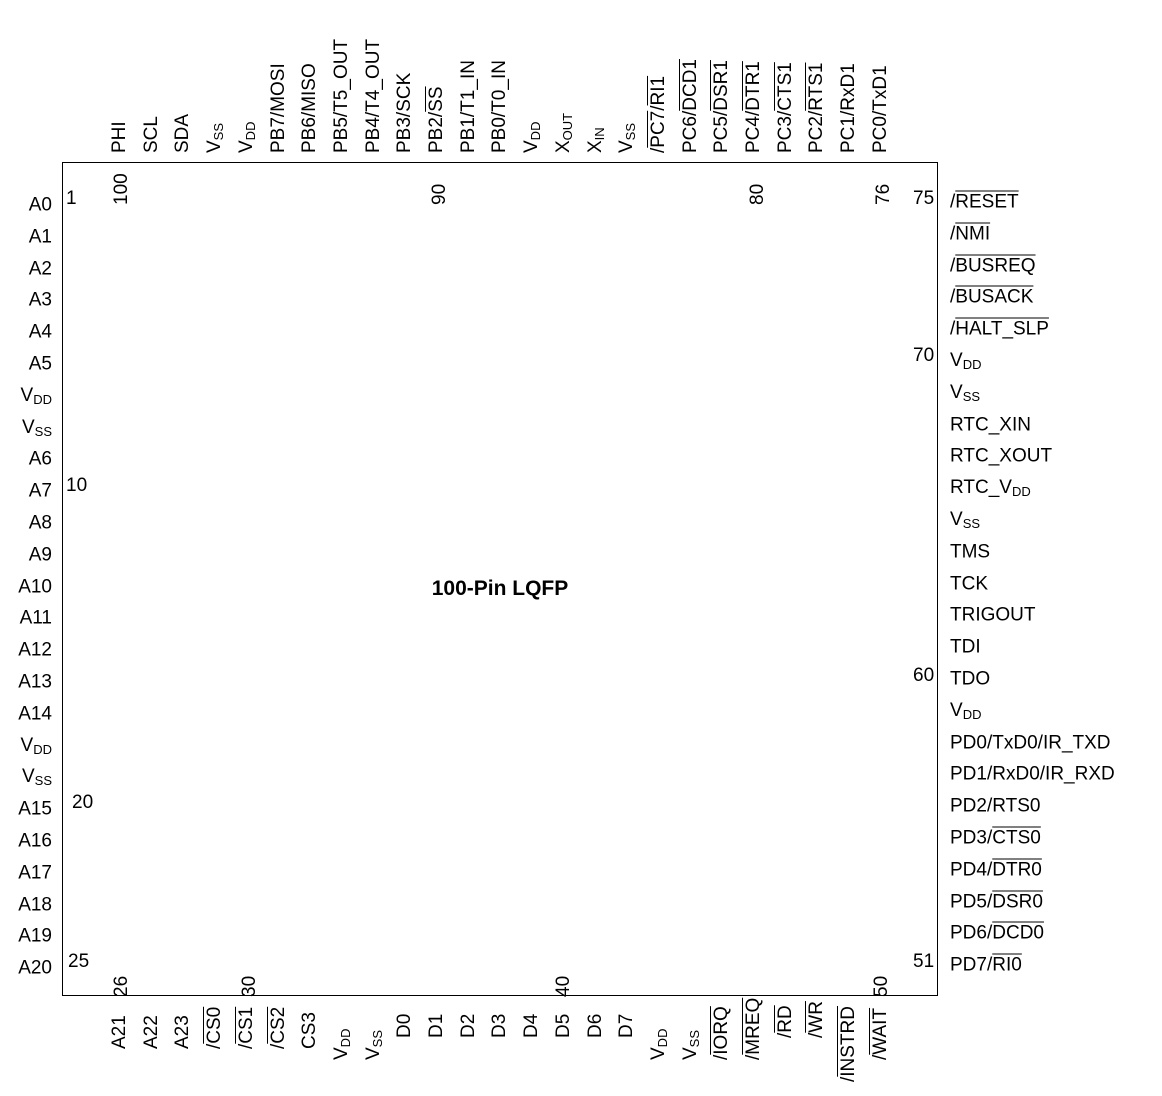 The height and width of the screenshot is (1096, 1162). I want to click on pin-right-pd5-dsr0-53: PD5/DSR0, so click(996, 902).